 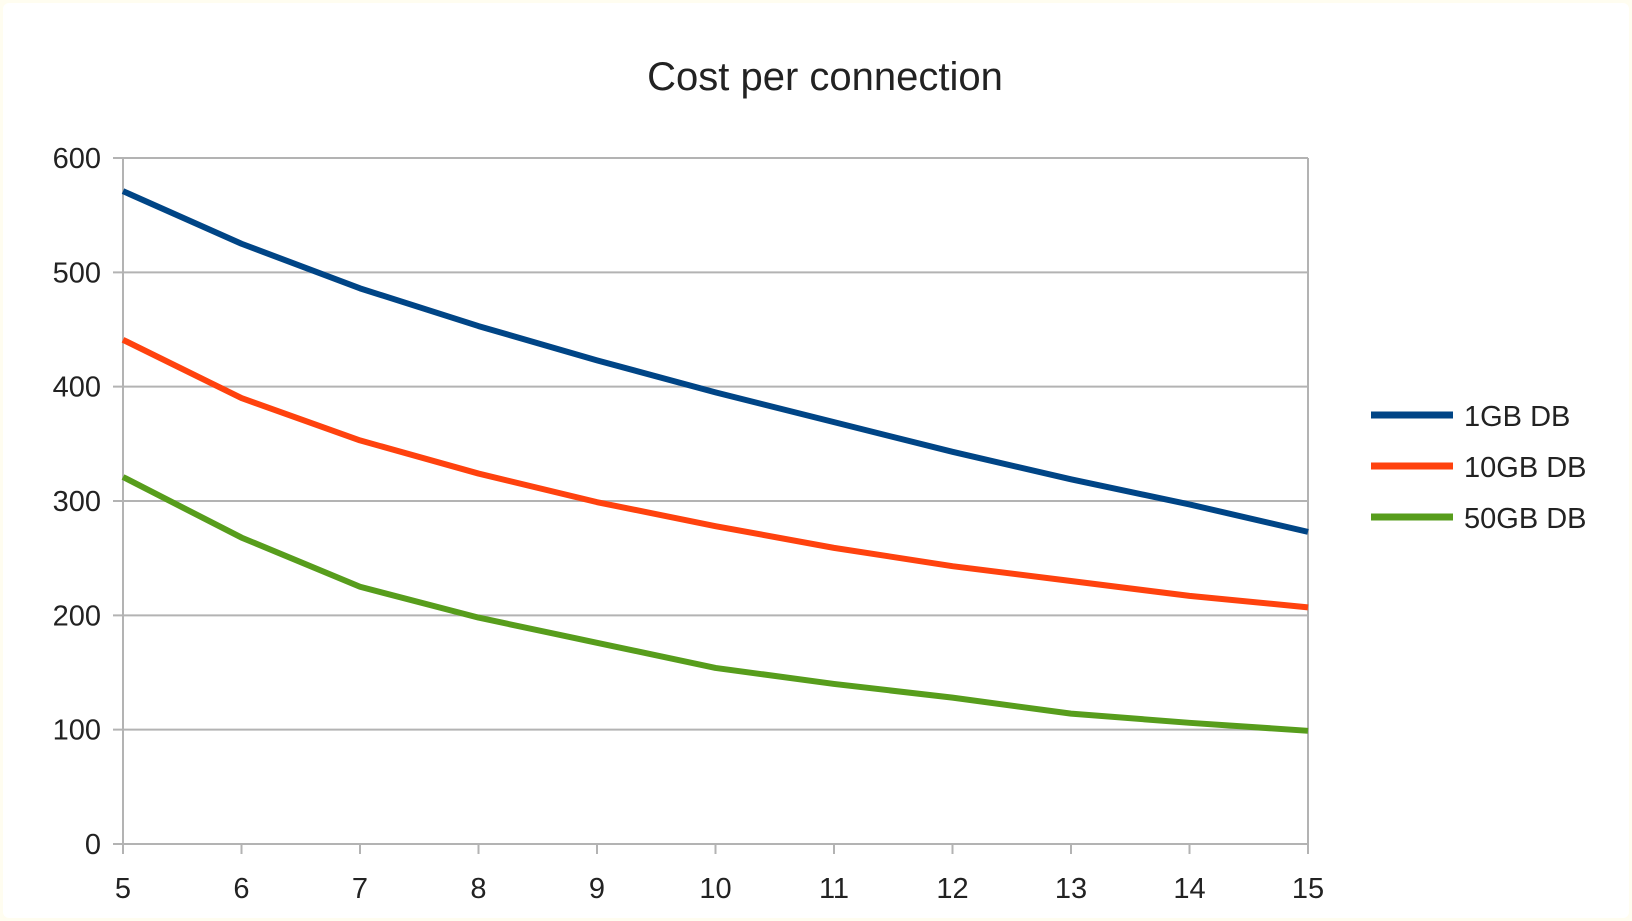 I want to click on y-tick-label-200: 200, so click(x=77, y=616).